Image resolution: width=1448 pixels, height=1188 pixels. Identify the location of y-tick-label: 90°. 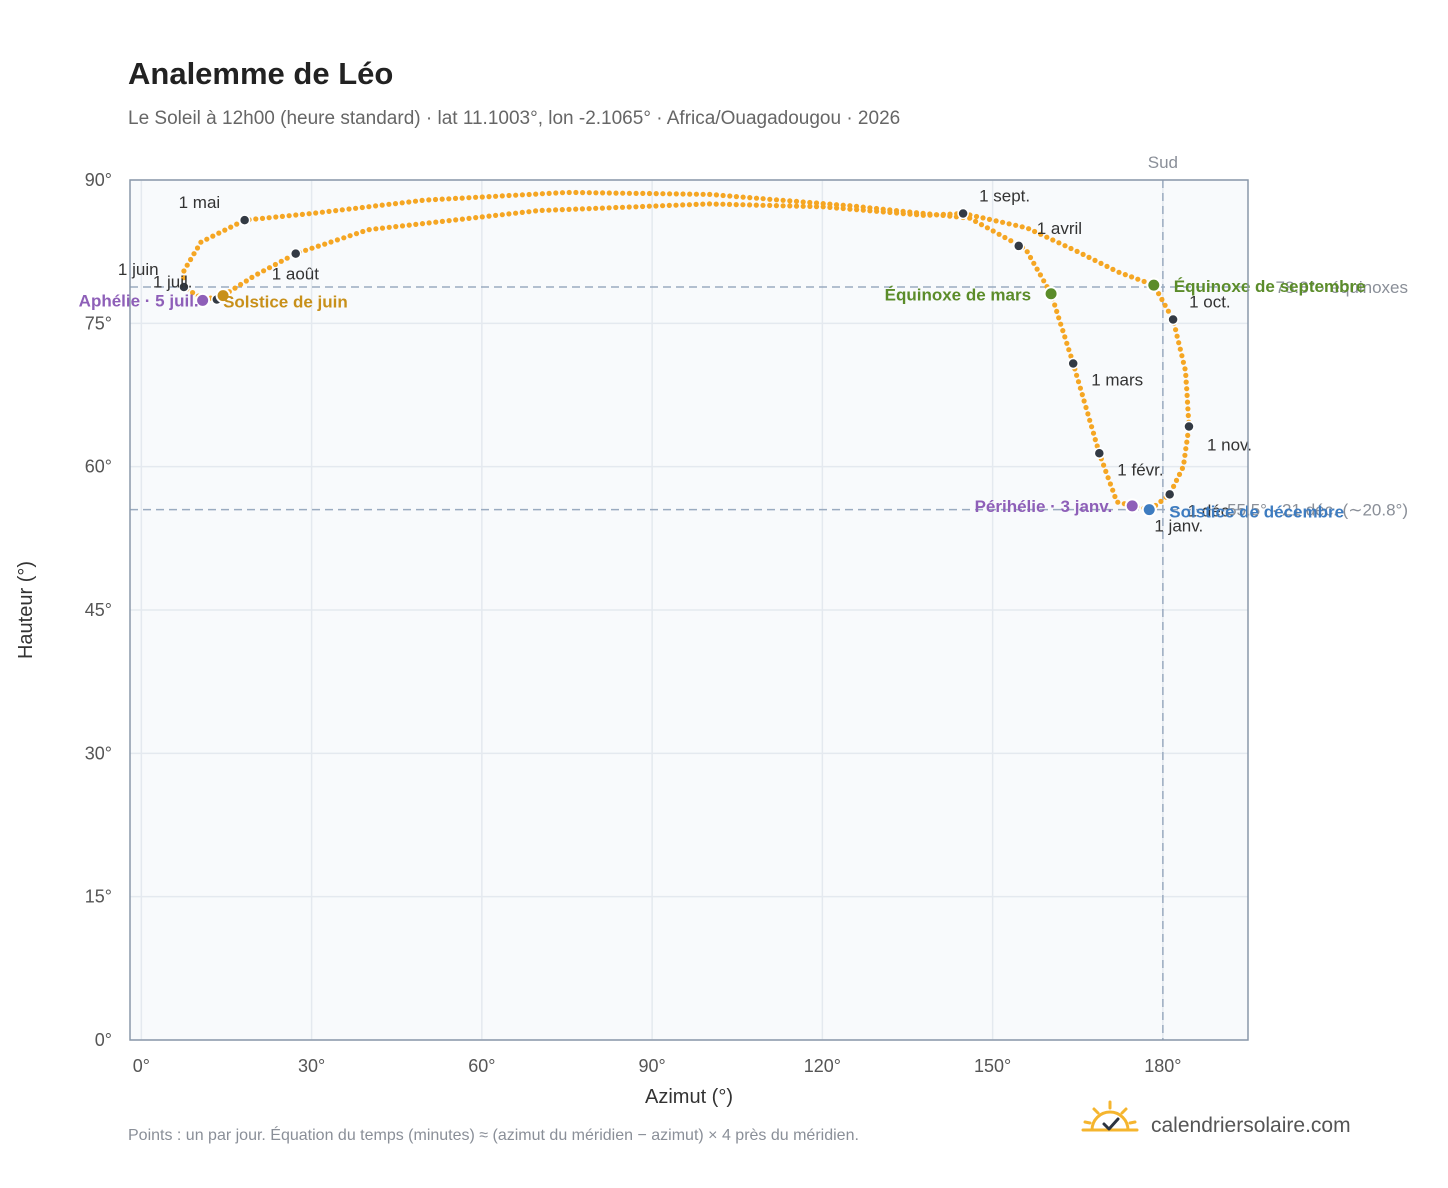
(98, 180).